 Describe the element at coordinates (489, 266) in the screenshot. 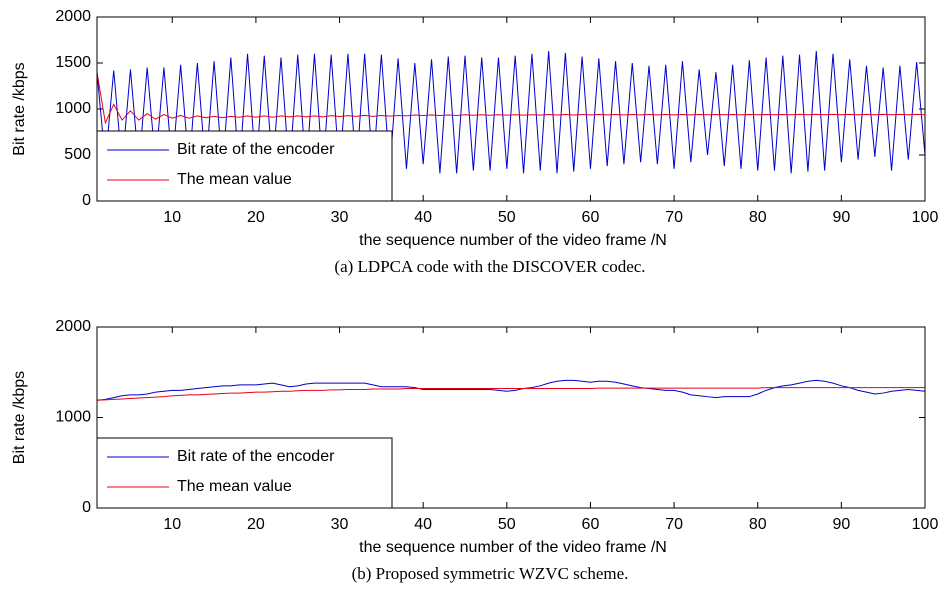

I see `caption: (a) LDPCA code with the DISCOVER codec.` at that location.